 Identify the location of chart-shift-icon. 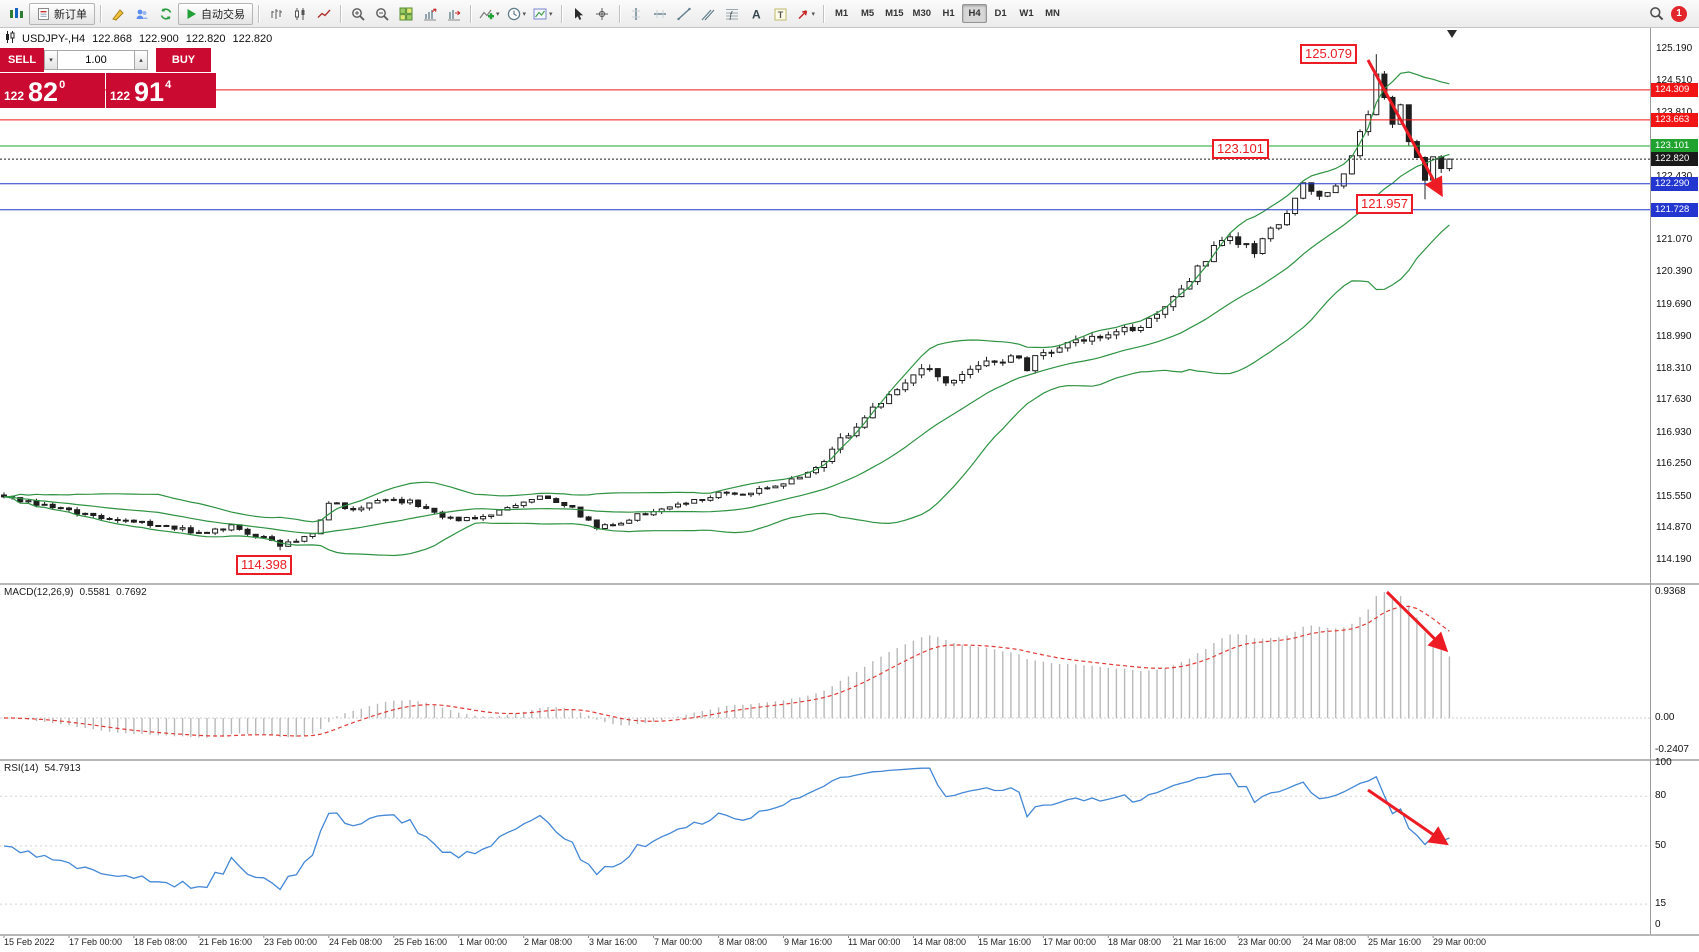
(453, 14).